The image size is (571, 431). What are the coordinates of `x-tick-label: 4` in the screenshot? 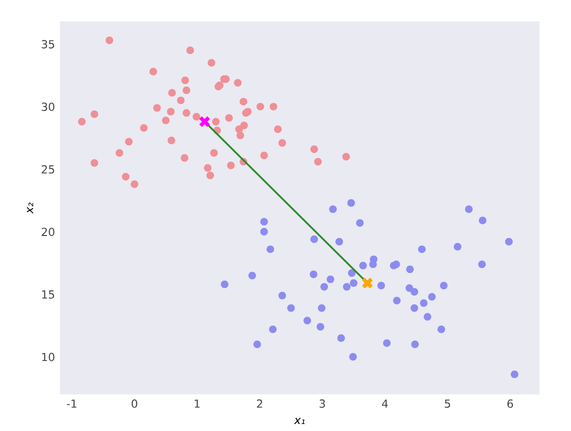 It's located at (385, 404).